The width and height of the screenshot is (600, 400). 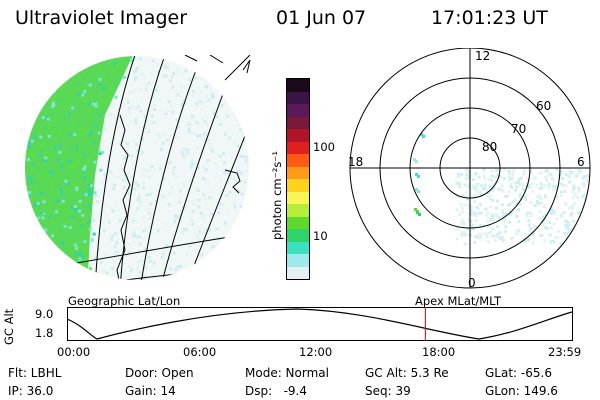 I want to click on colorbar-unit-label: photon cm⁻²s⁻¹, so click(x=277, y=195).